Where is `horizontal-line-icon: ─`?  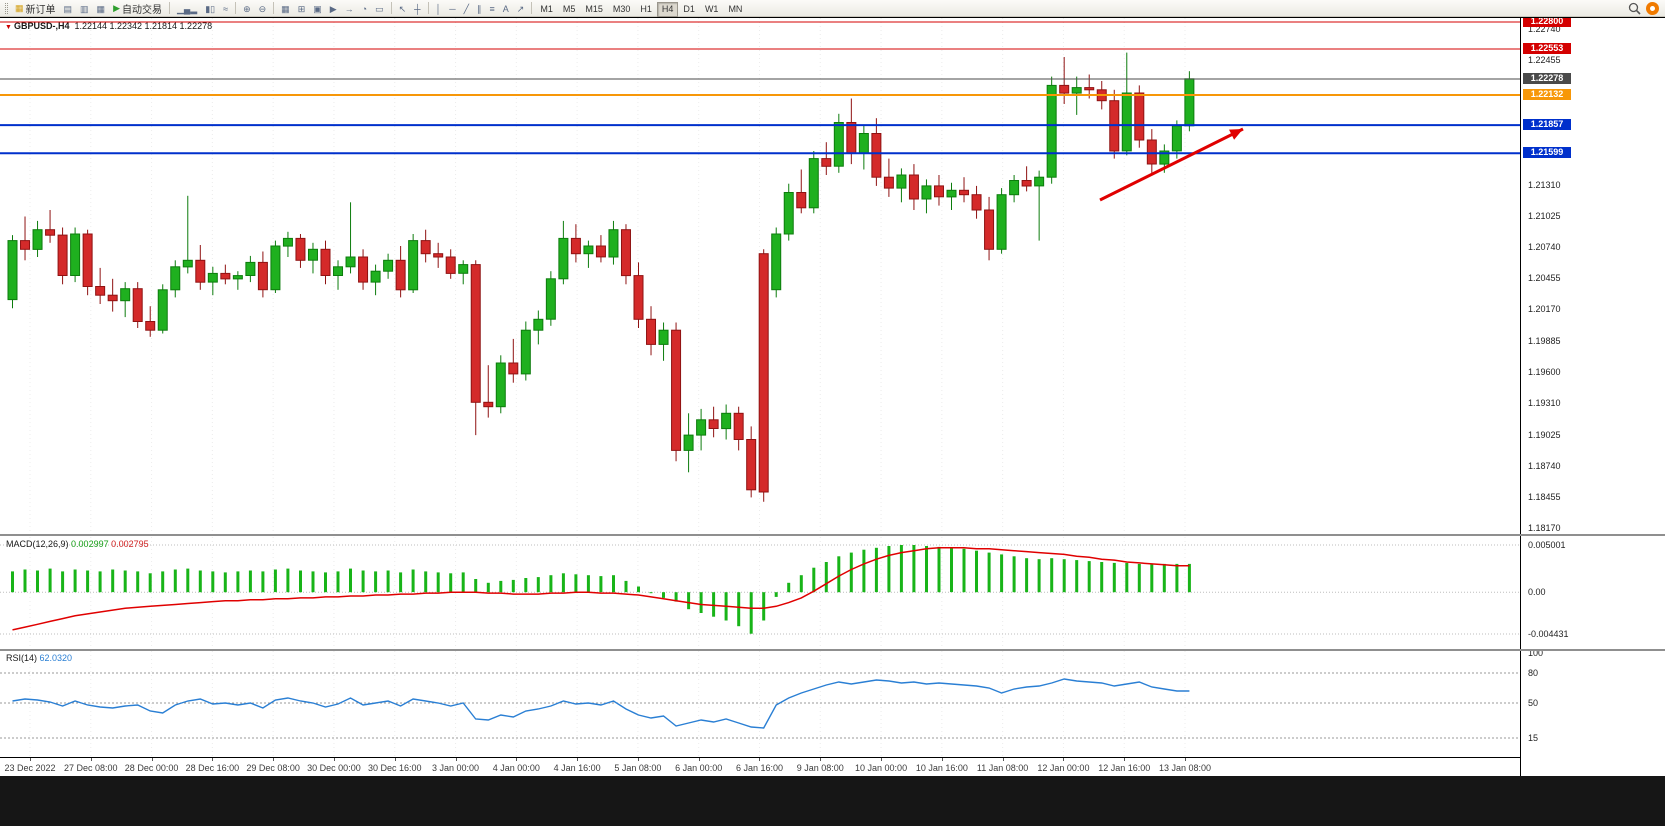 horizontal-line-icon: ─ is located at coordinates (452, 9).